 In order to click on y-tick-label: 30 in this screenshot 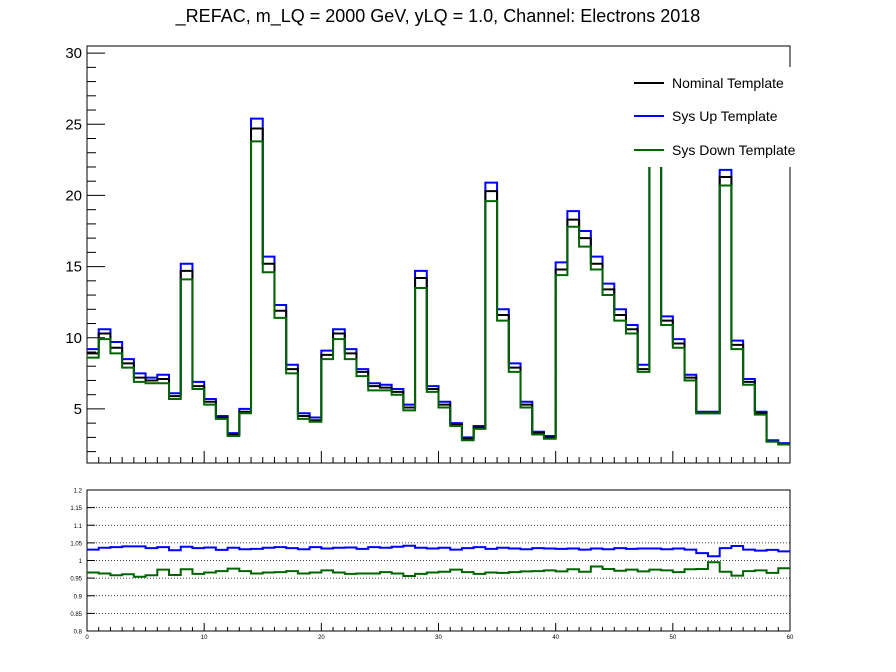, I will do `click(73, 53)`.